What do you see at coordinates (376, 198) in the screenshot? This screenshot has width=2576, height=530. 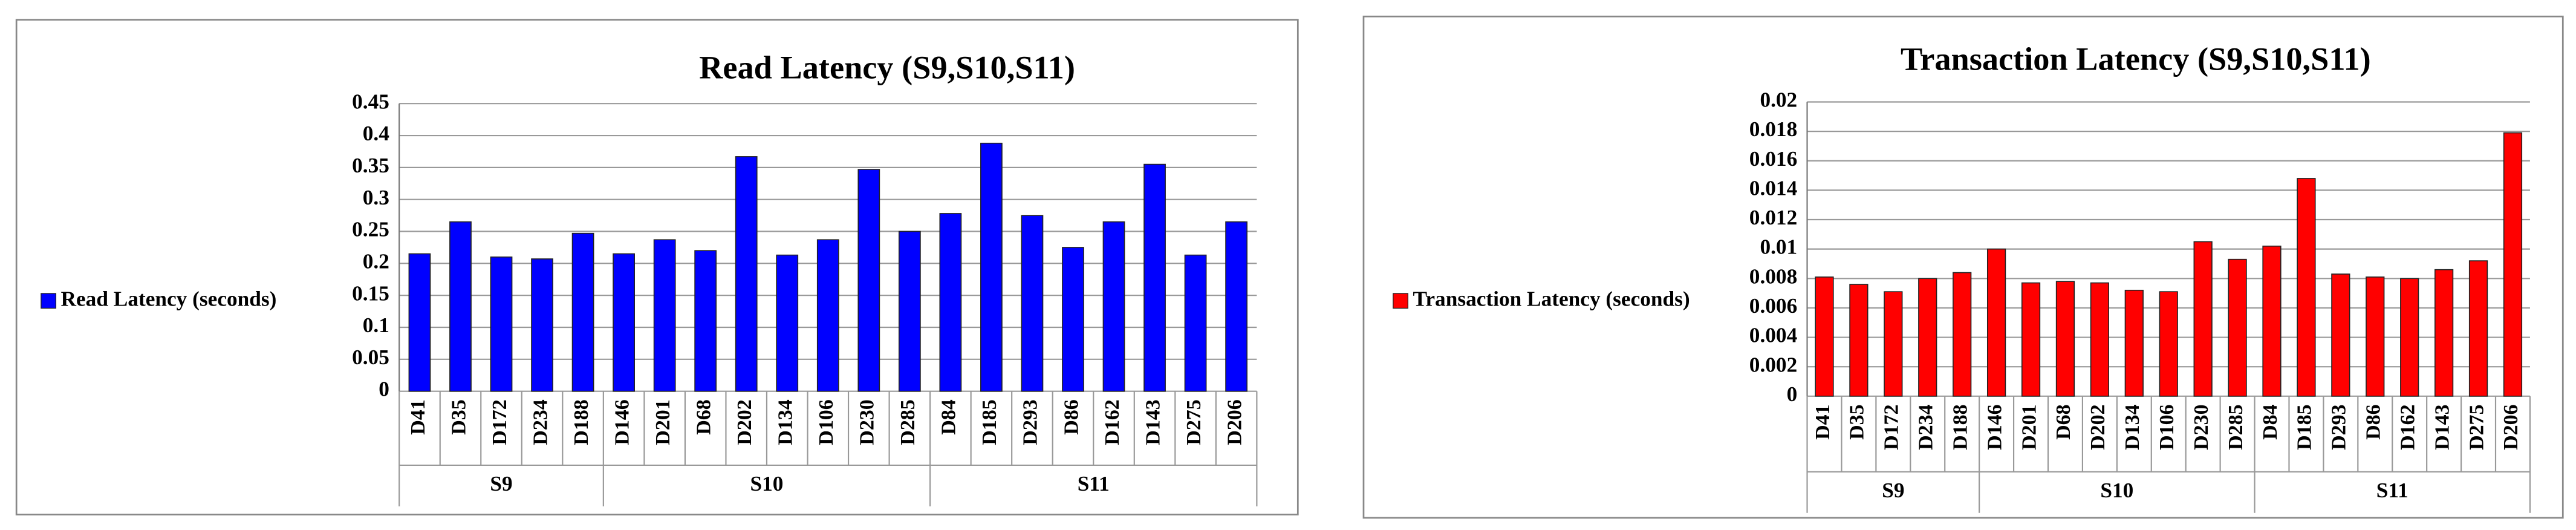 I see `y-tick-label: 0.3` at bounding box center [376, 198].